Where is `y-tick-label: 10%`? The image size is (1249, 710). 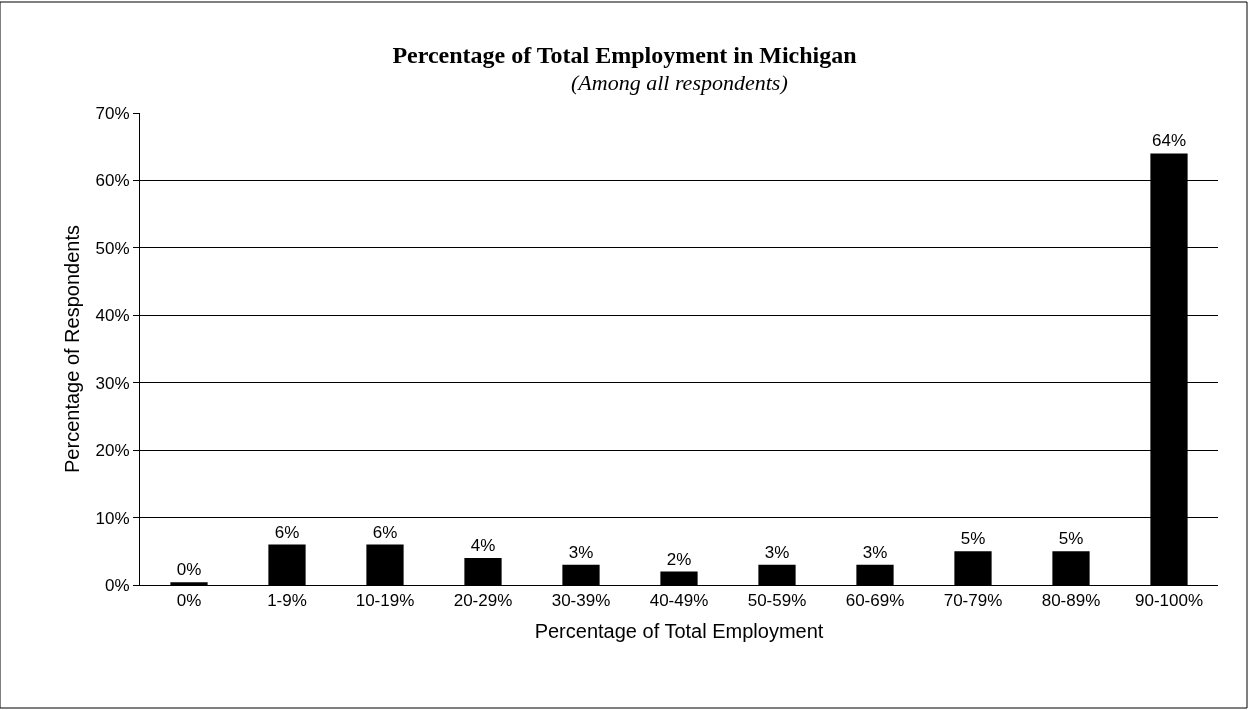 y-tick-label: 10% is located at coordinates (112, 518).